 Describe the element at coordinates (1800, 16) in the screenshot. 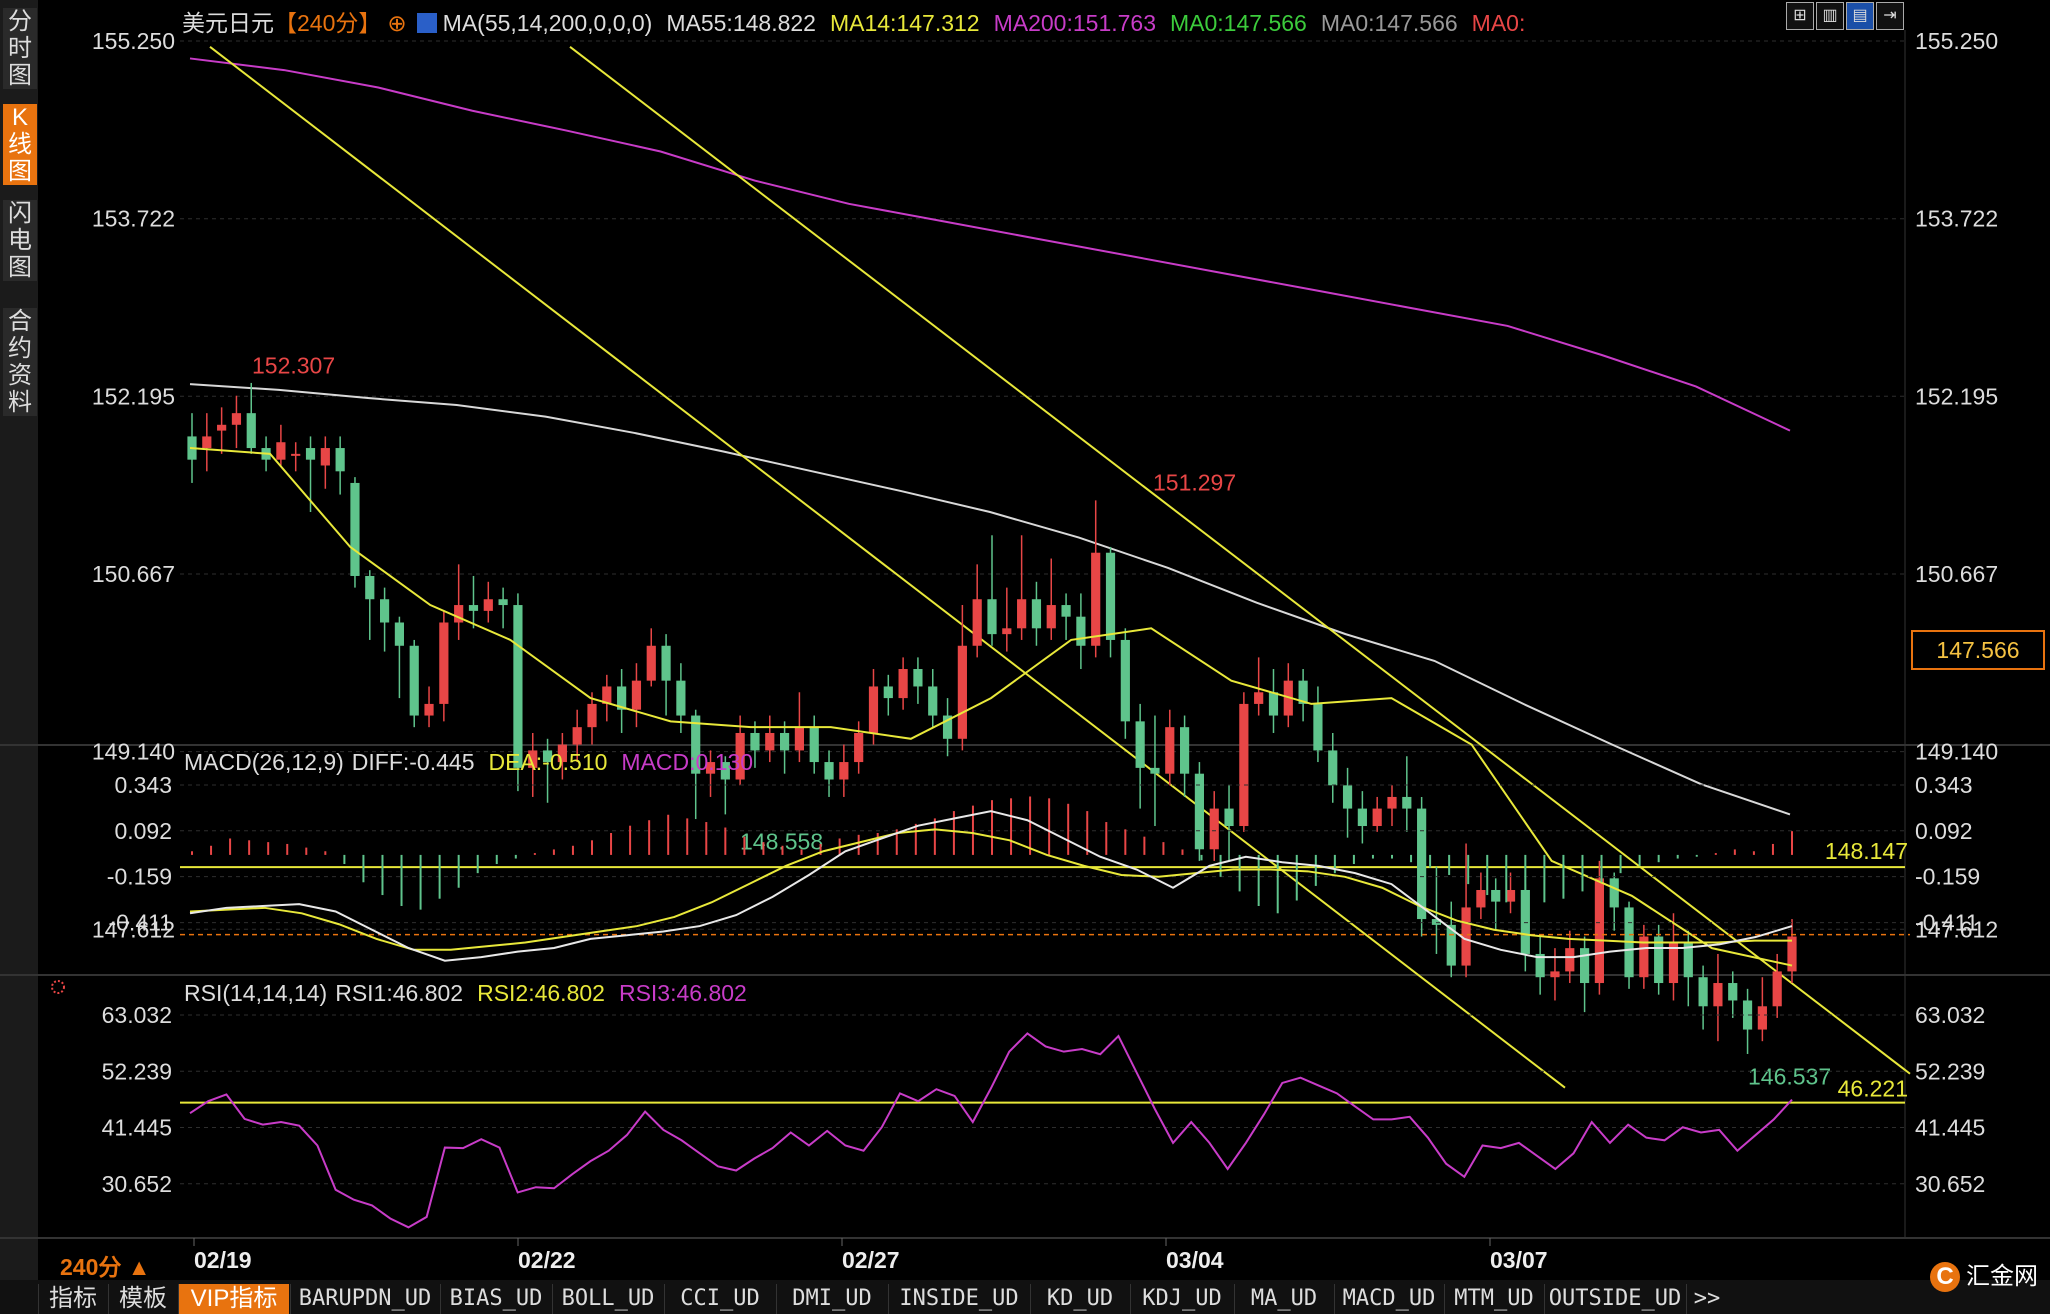

I see `grid-icon: ⊞` at that location.